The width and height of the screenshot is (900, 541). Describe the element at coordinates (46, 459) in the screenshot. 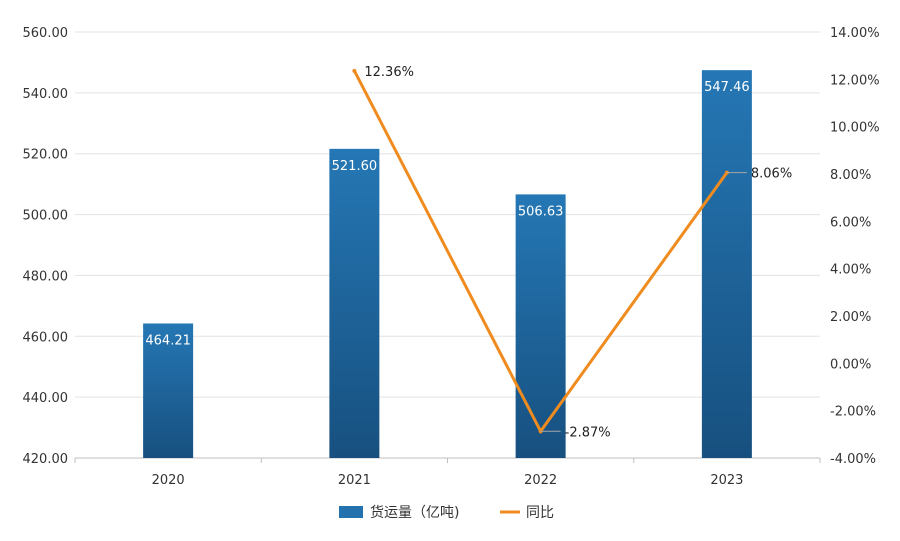

I see `y-left-tick-label: 420.00` at that location.